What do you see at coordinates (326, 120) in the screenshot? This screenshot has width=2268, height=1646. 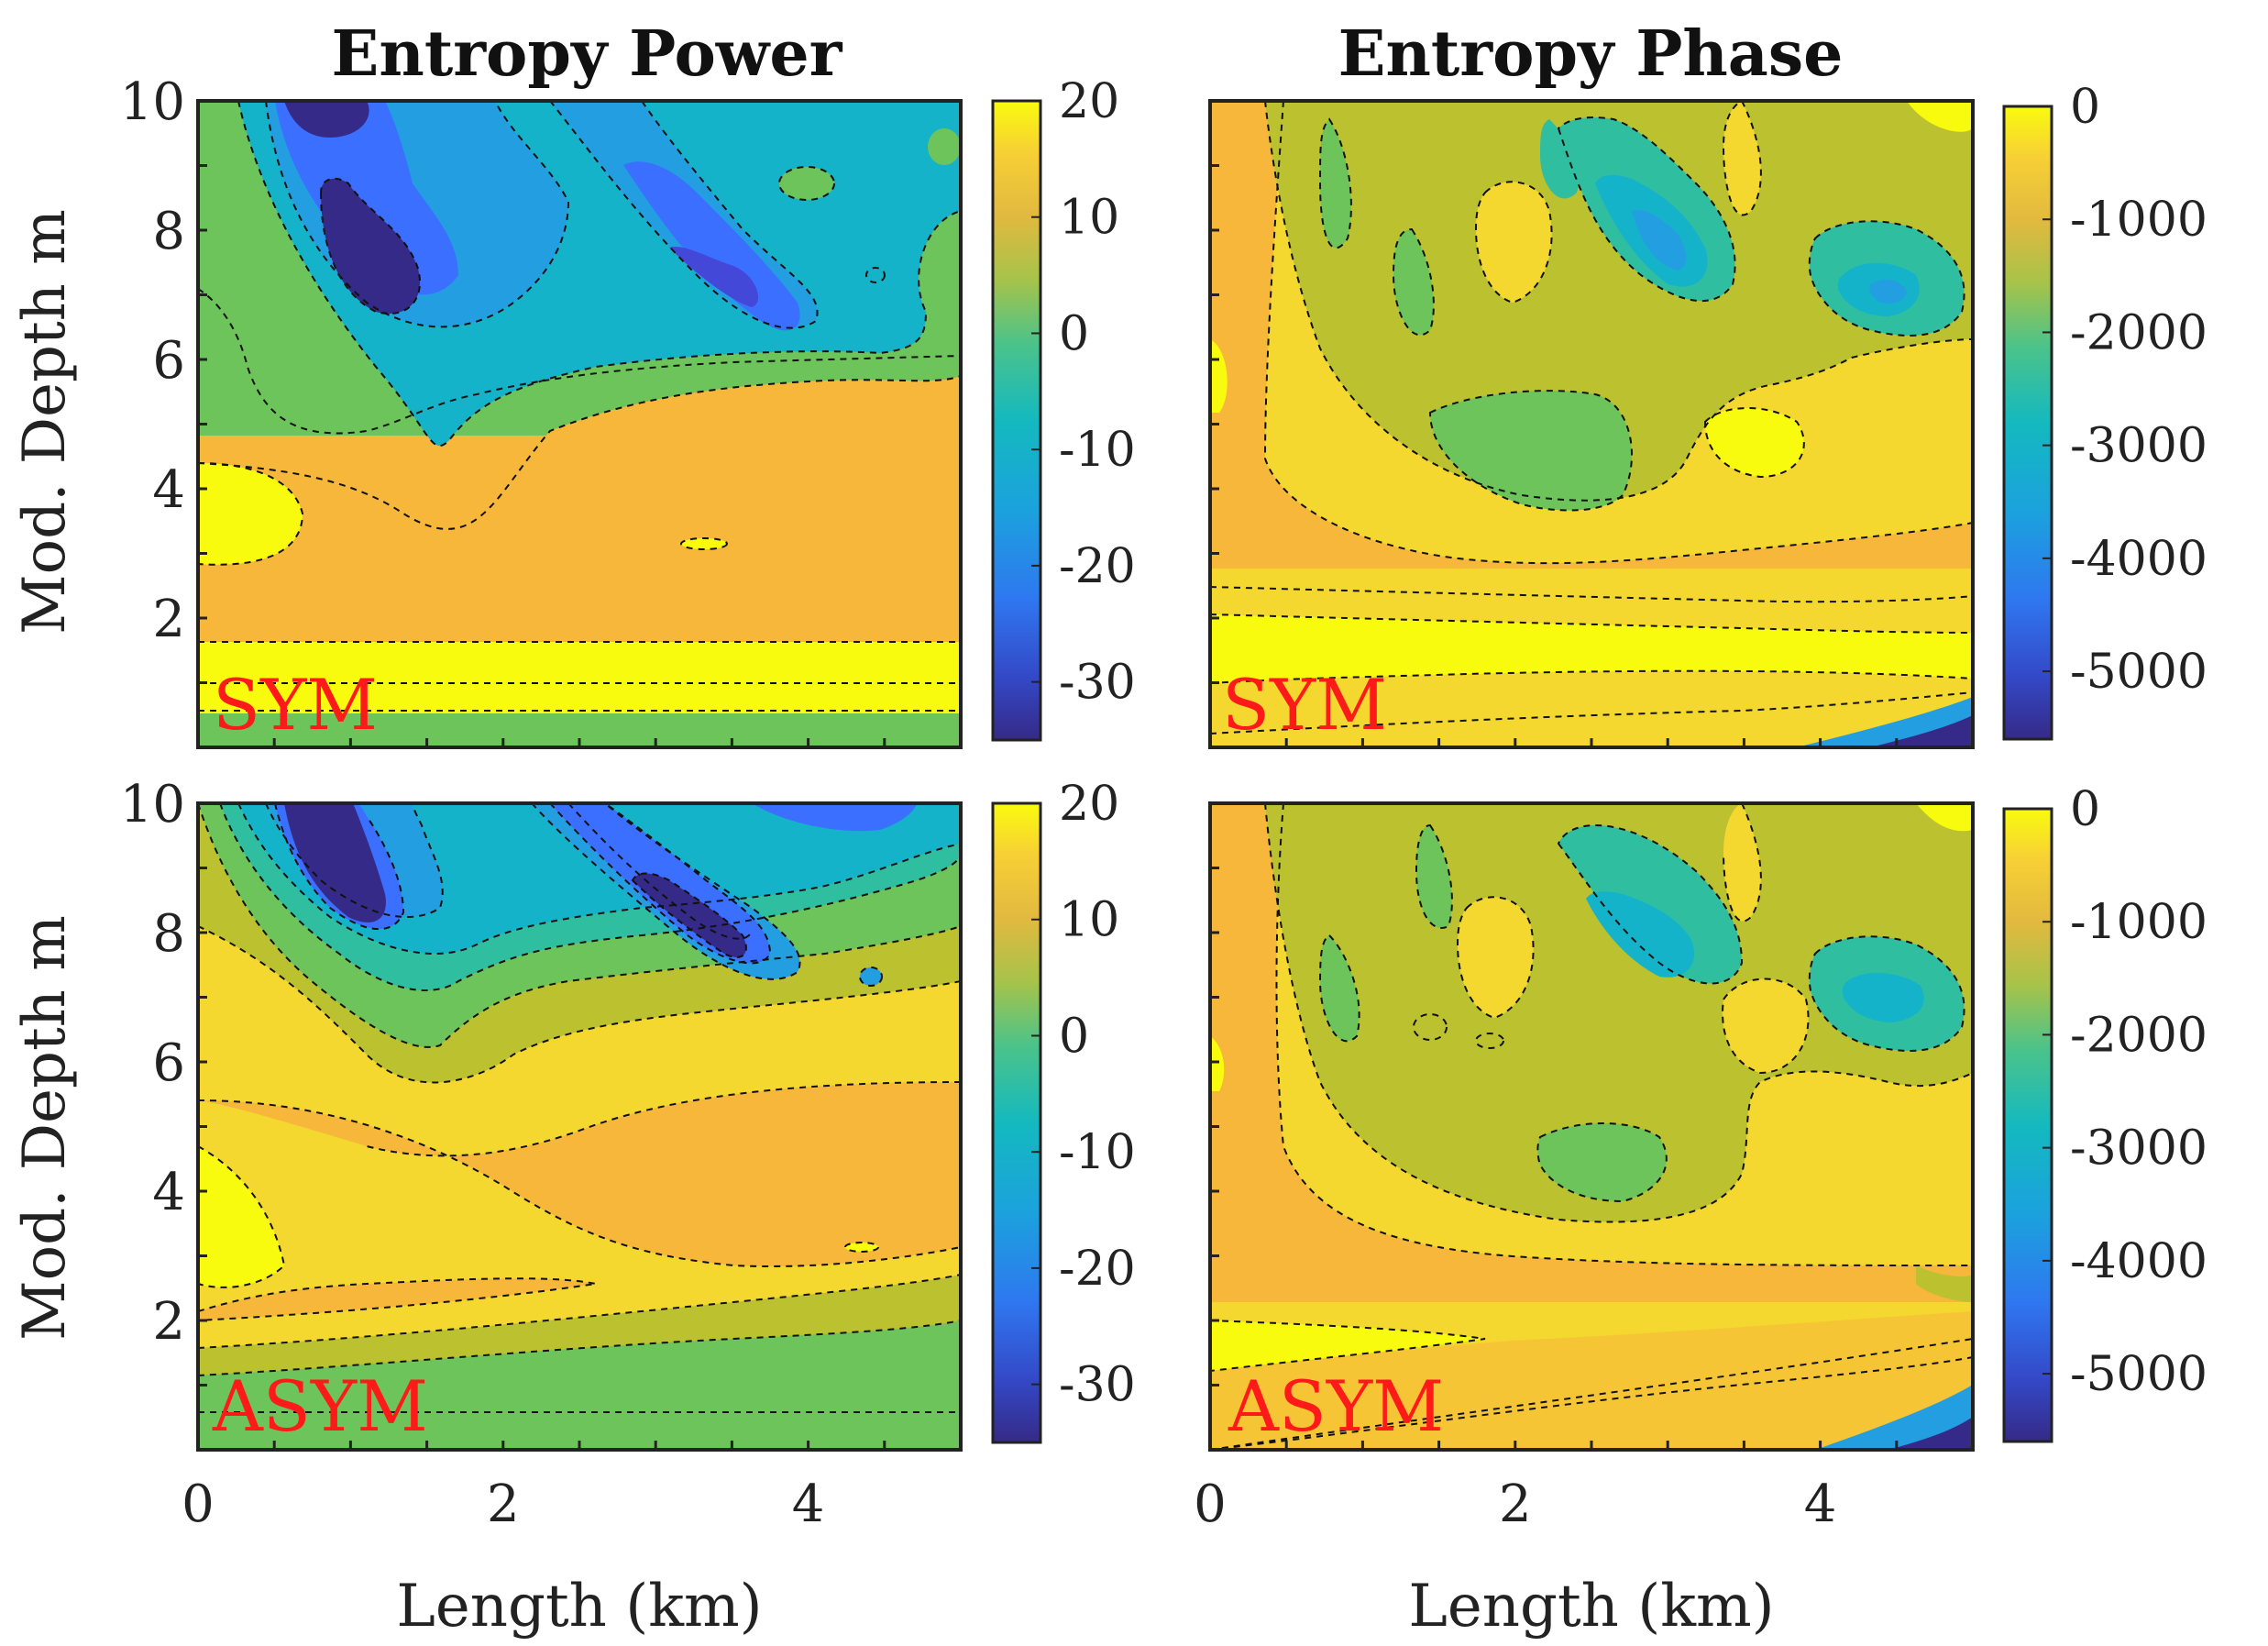 I see `power-sym-navy-top` at bounding box center [326, 120].